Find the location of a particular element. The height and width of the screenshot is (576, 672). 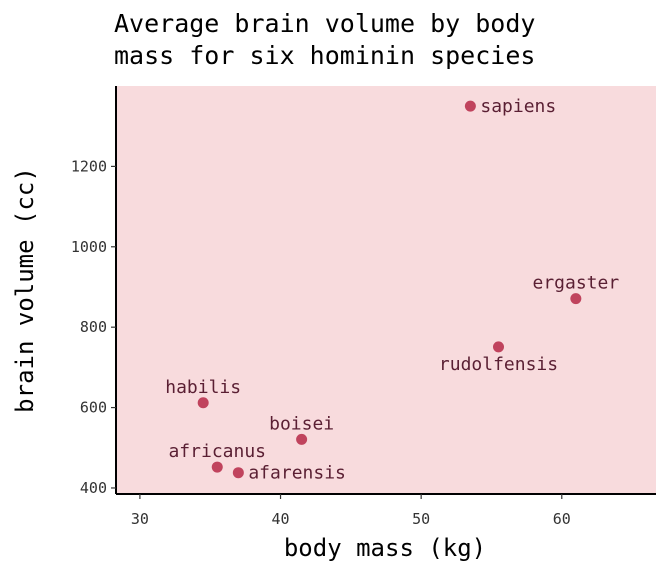

y-tick-label: 1000 is located at coordinates (89, 247).